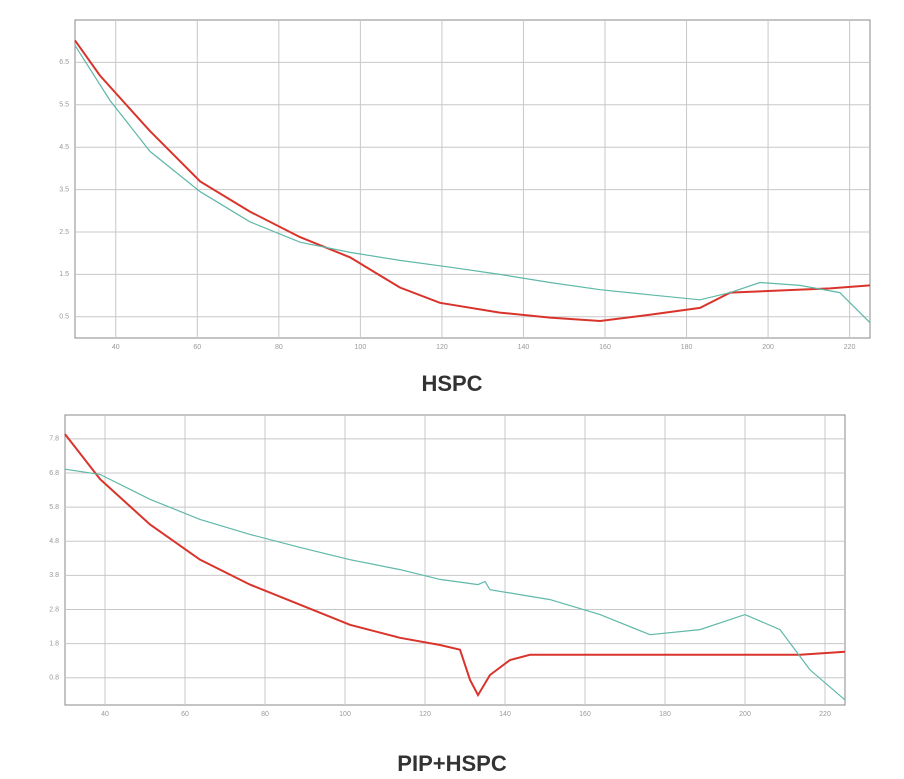 The width and height of the screenshot is (904, 779). Describe the element at coordinates (54, 541) in the screenshot. I see `y-tick-label: 4.8` at that location.